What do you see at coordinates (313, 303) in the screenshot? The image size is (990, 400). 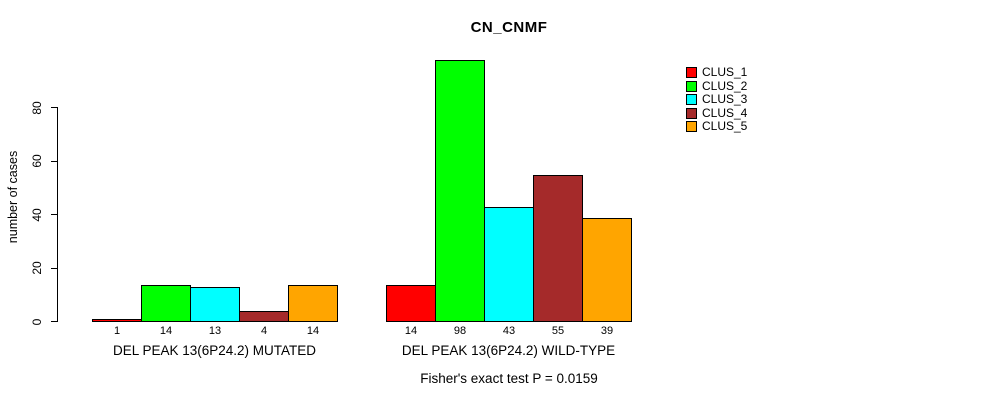 I see `bar-clus_5-group1` at bounding box center [313, 303].